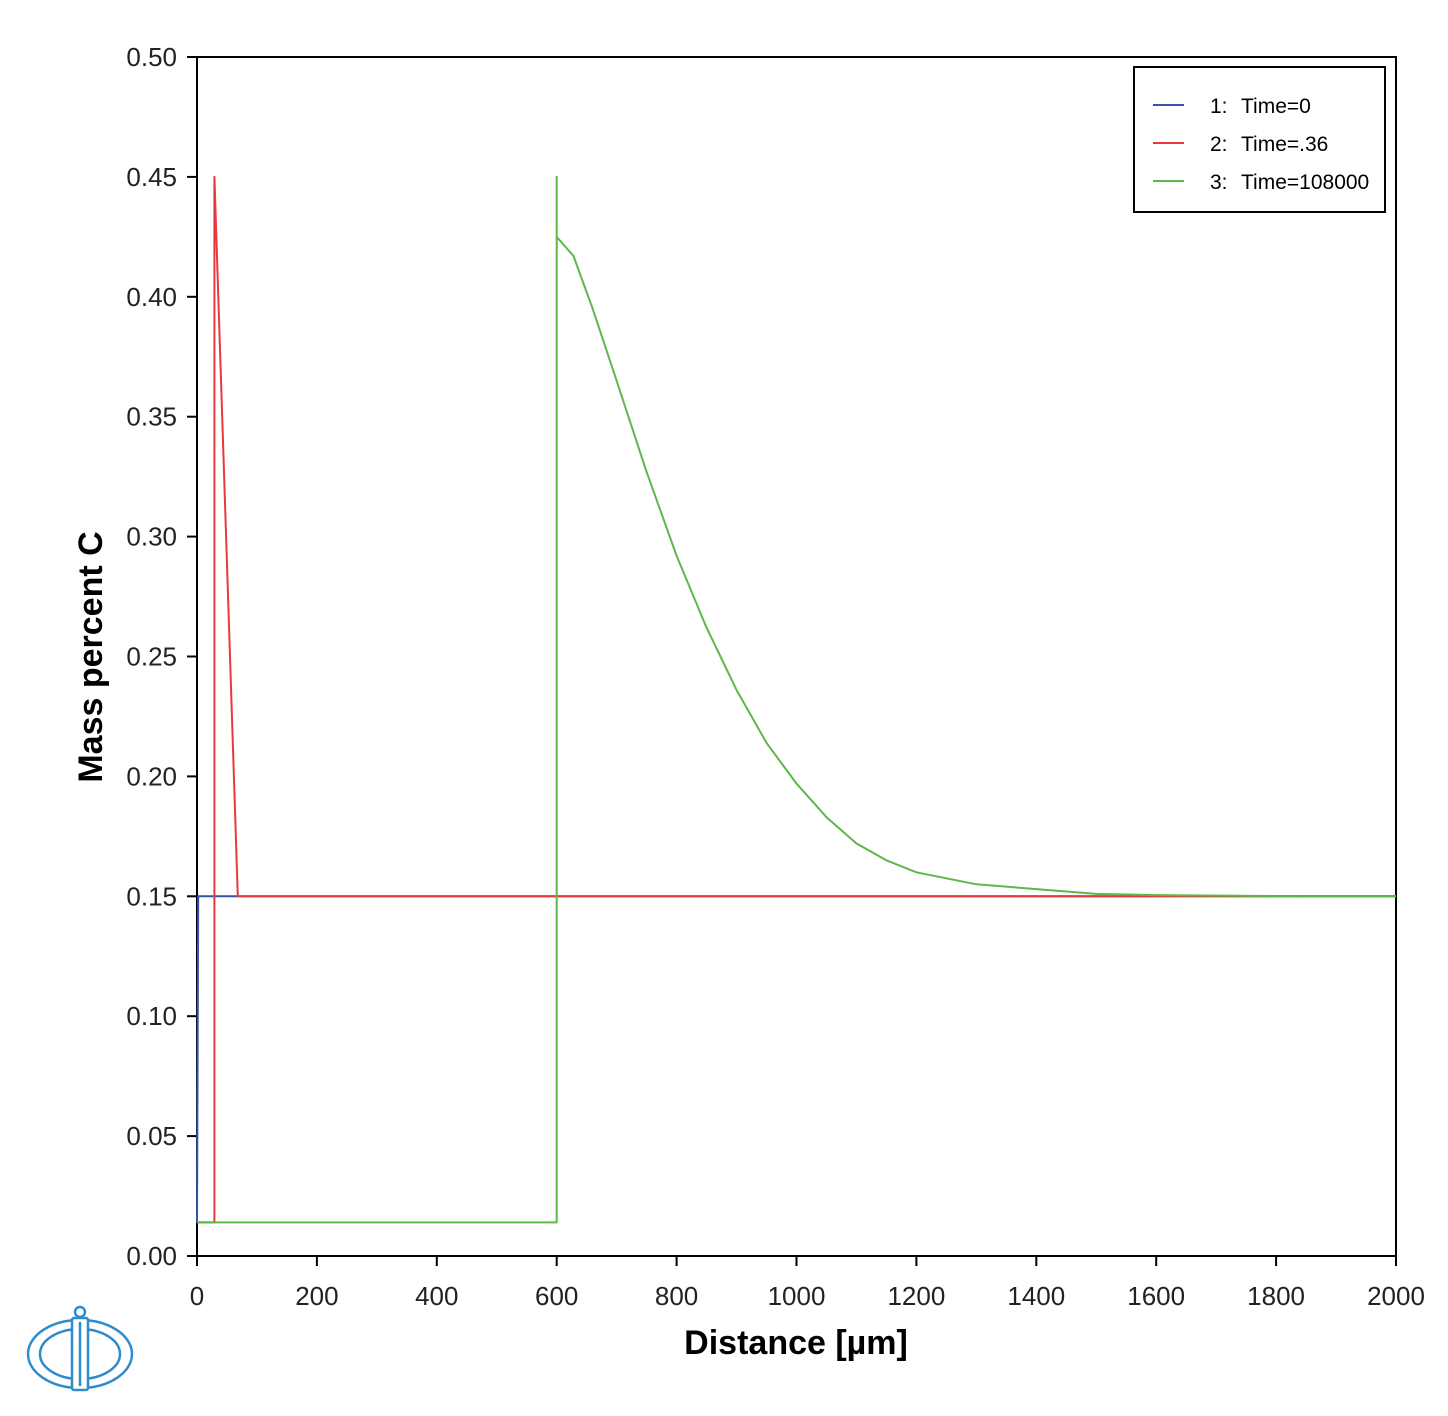 This screenshot has width=1448, height=1416. I want to click on x-tick-label: 800, so click(676, 1296).